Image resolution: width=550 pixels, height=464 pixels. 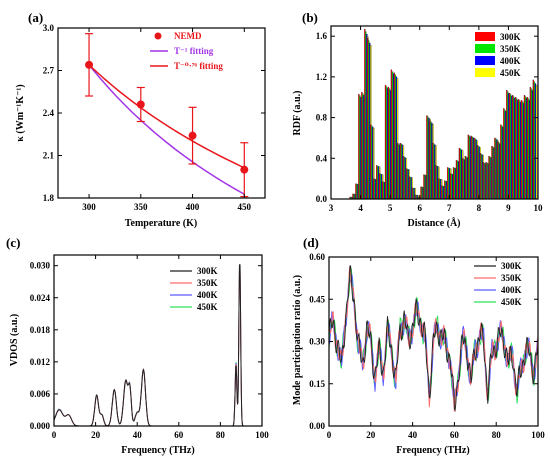 What do you see at coordinates (207, 283) in the screenshot?
I see `c-legend-label: 350K` at bounding box center [207, 283].